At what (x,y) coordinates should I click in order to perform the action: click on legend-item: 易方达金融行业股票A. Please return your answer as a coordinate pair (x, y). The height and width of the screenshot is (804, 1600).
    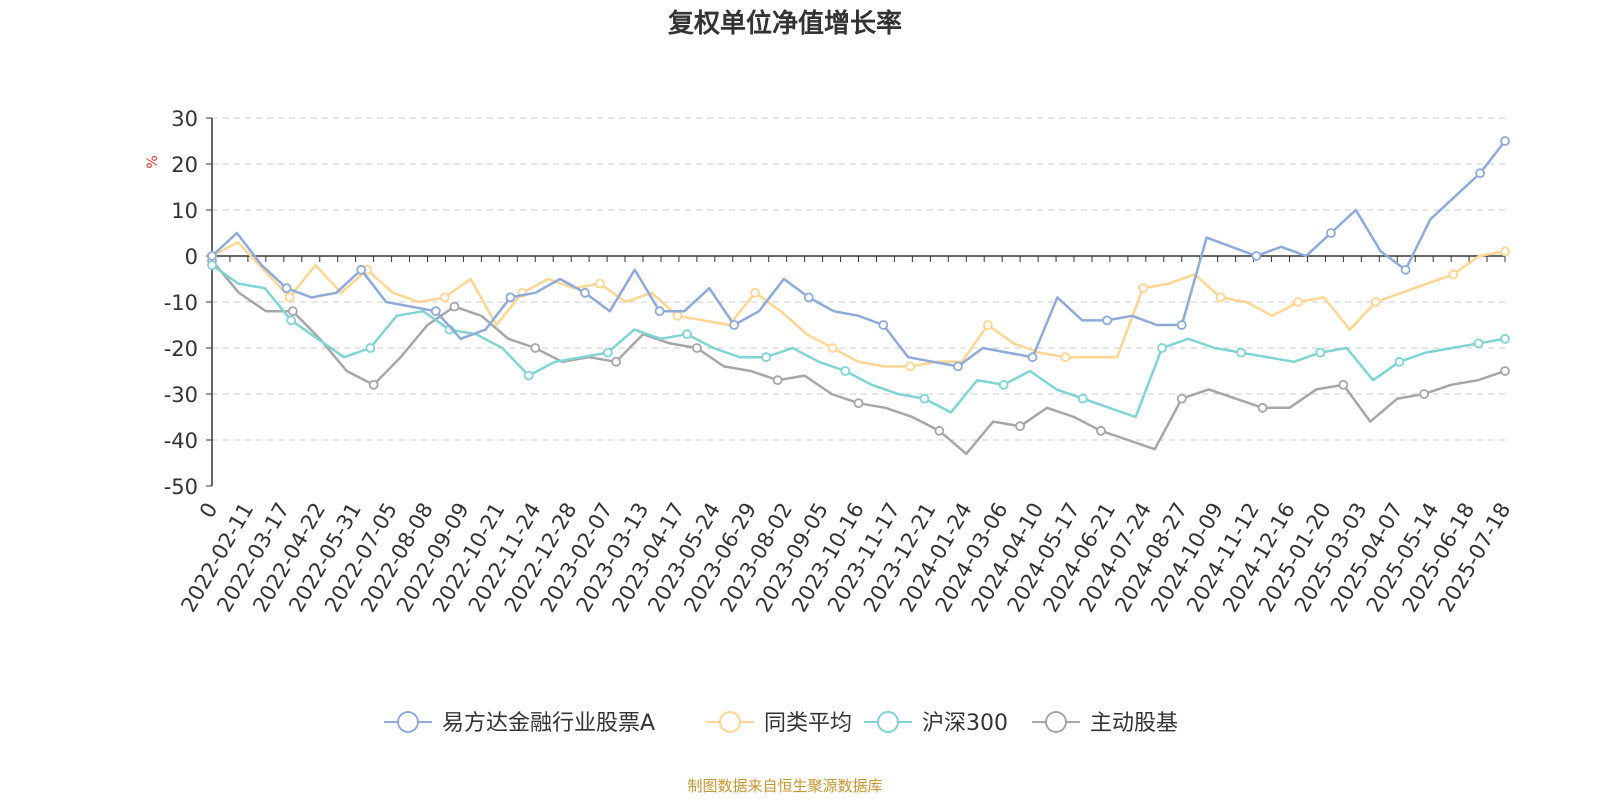
    Looking at the image, I should click on (519, 723).